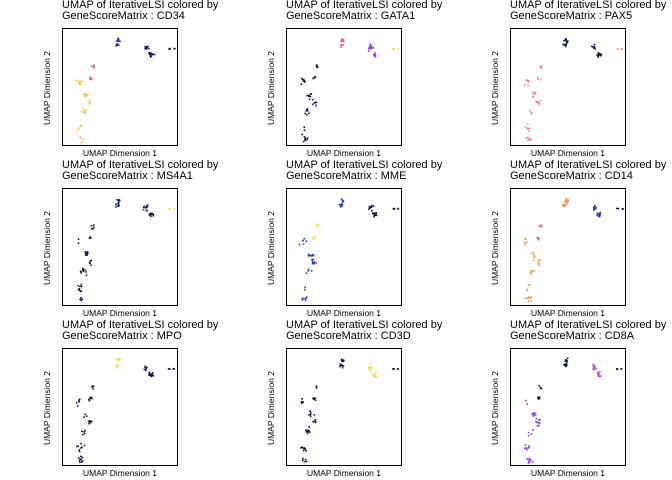 The width and height of the screenshot is (672, 480). Describe the element at coordinates (127, 176) in the screenshot. I see `chart-title-line: GeneScoreMatrix : MS4A1` at that location.